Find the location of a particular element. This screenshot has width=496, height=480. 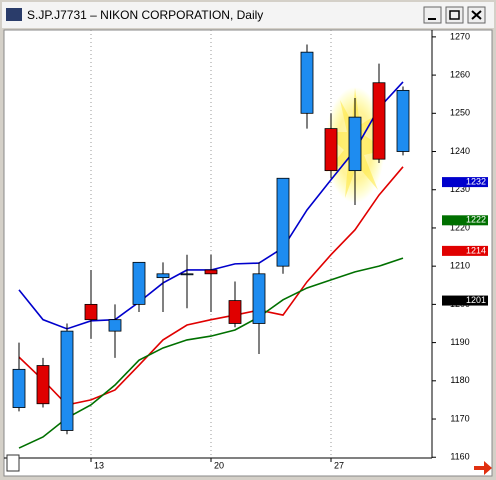

minimize-button is located at coordinates (432, 15).